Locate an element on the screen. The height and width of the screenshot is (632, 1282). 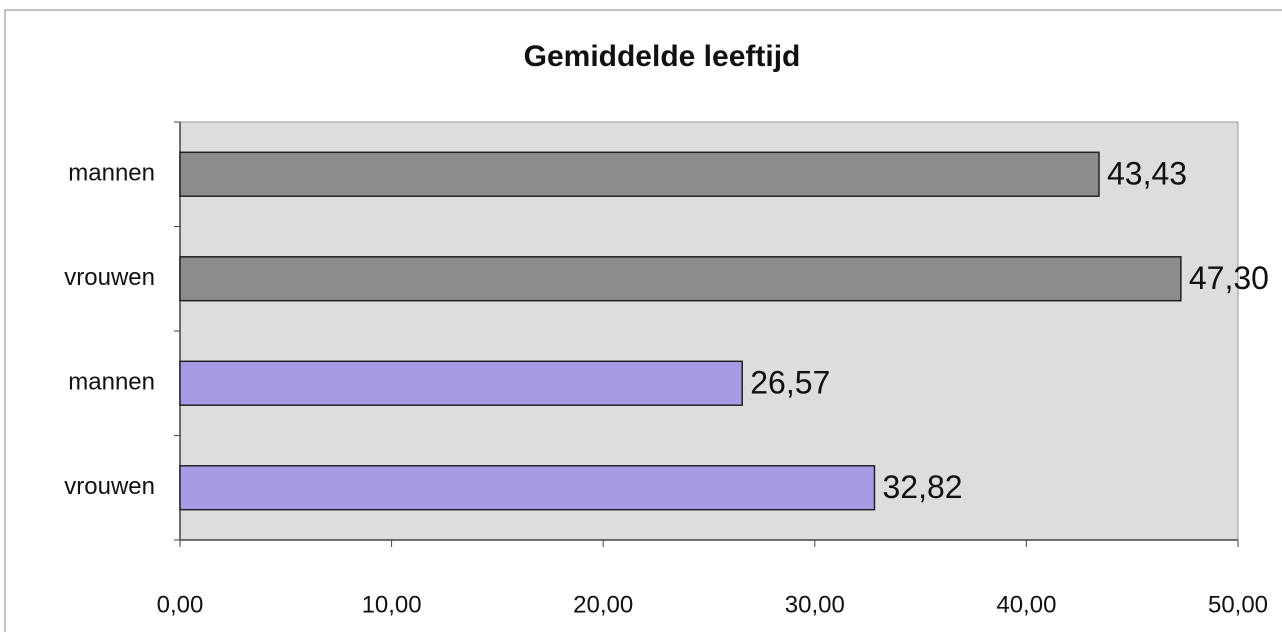
x-tick-label: 10,00 is located at coordinates (392, 604).